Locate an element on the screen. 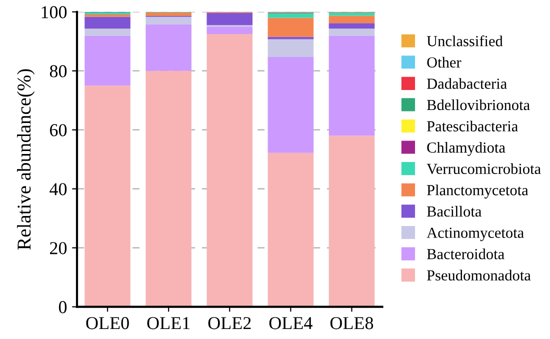 This screenshot has width=550, height=339. y-tick-label: 100 is located at coordinates (54, 12).